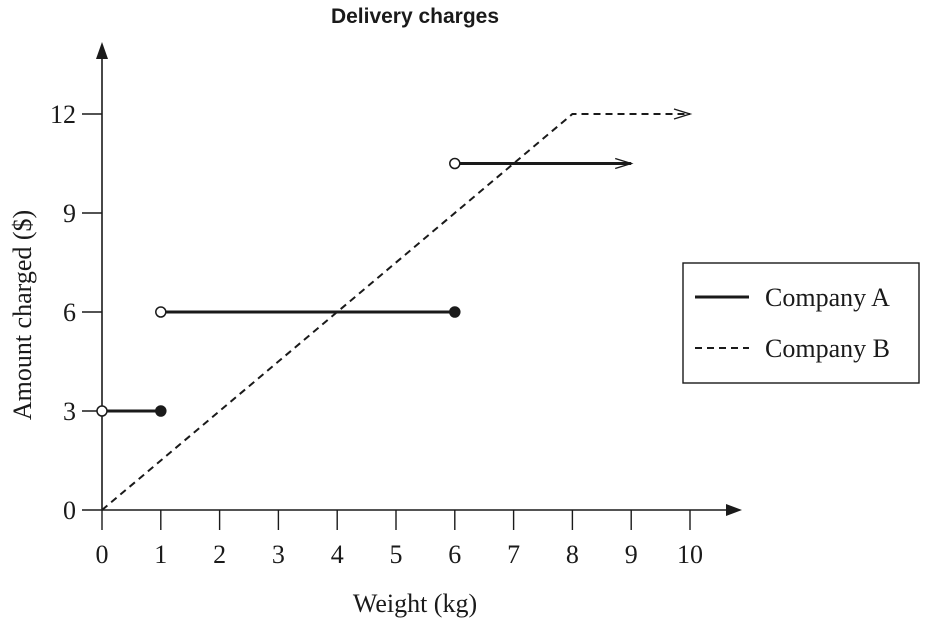 This screenshot has width=932, height=624. I want to click on x-axis-ticks: 0 1 2 3 4 5 6 7 8 9 10, so click(399, 539).